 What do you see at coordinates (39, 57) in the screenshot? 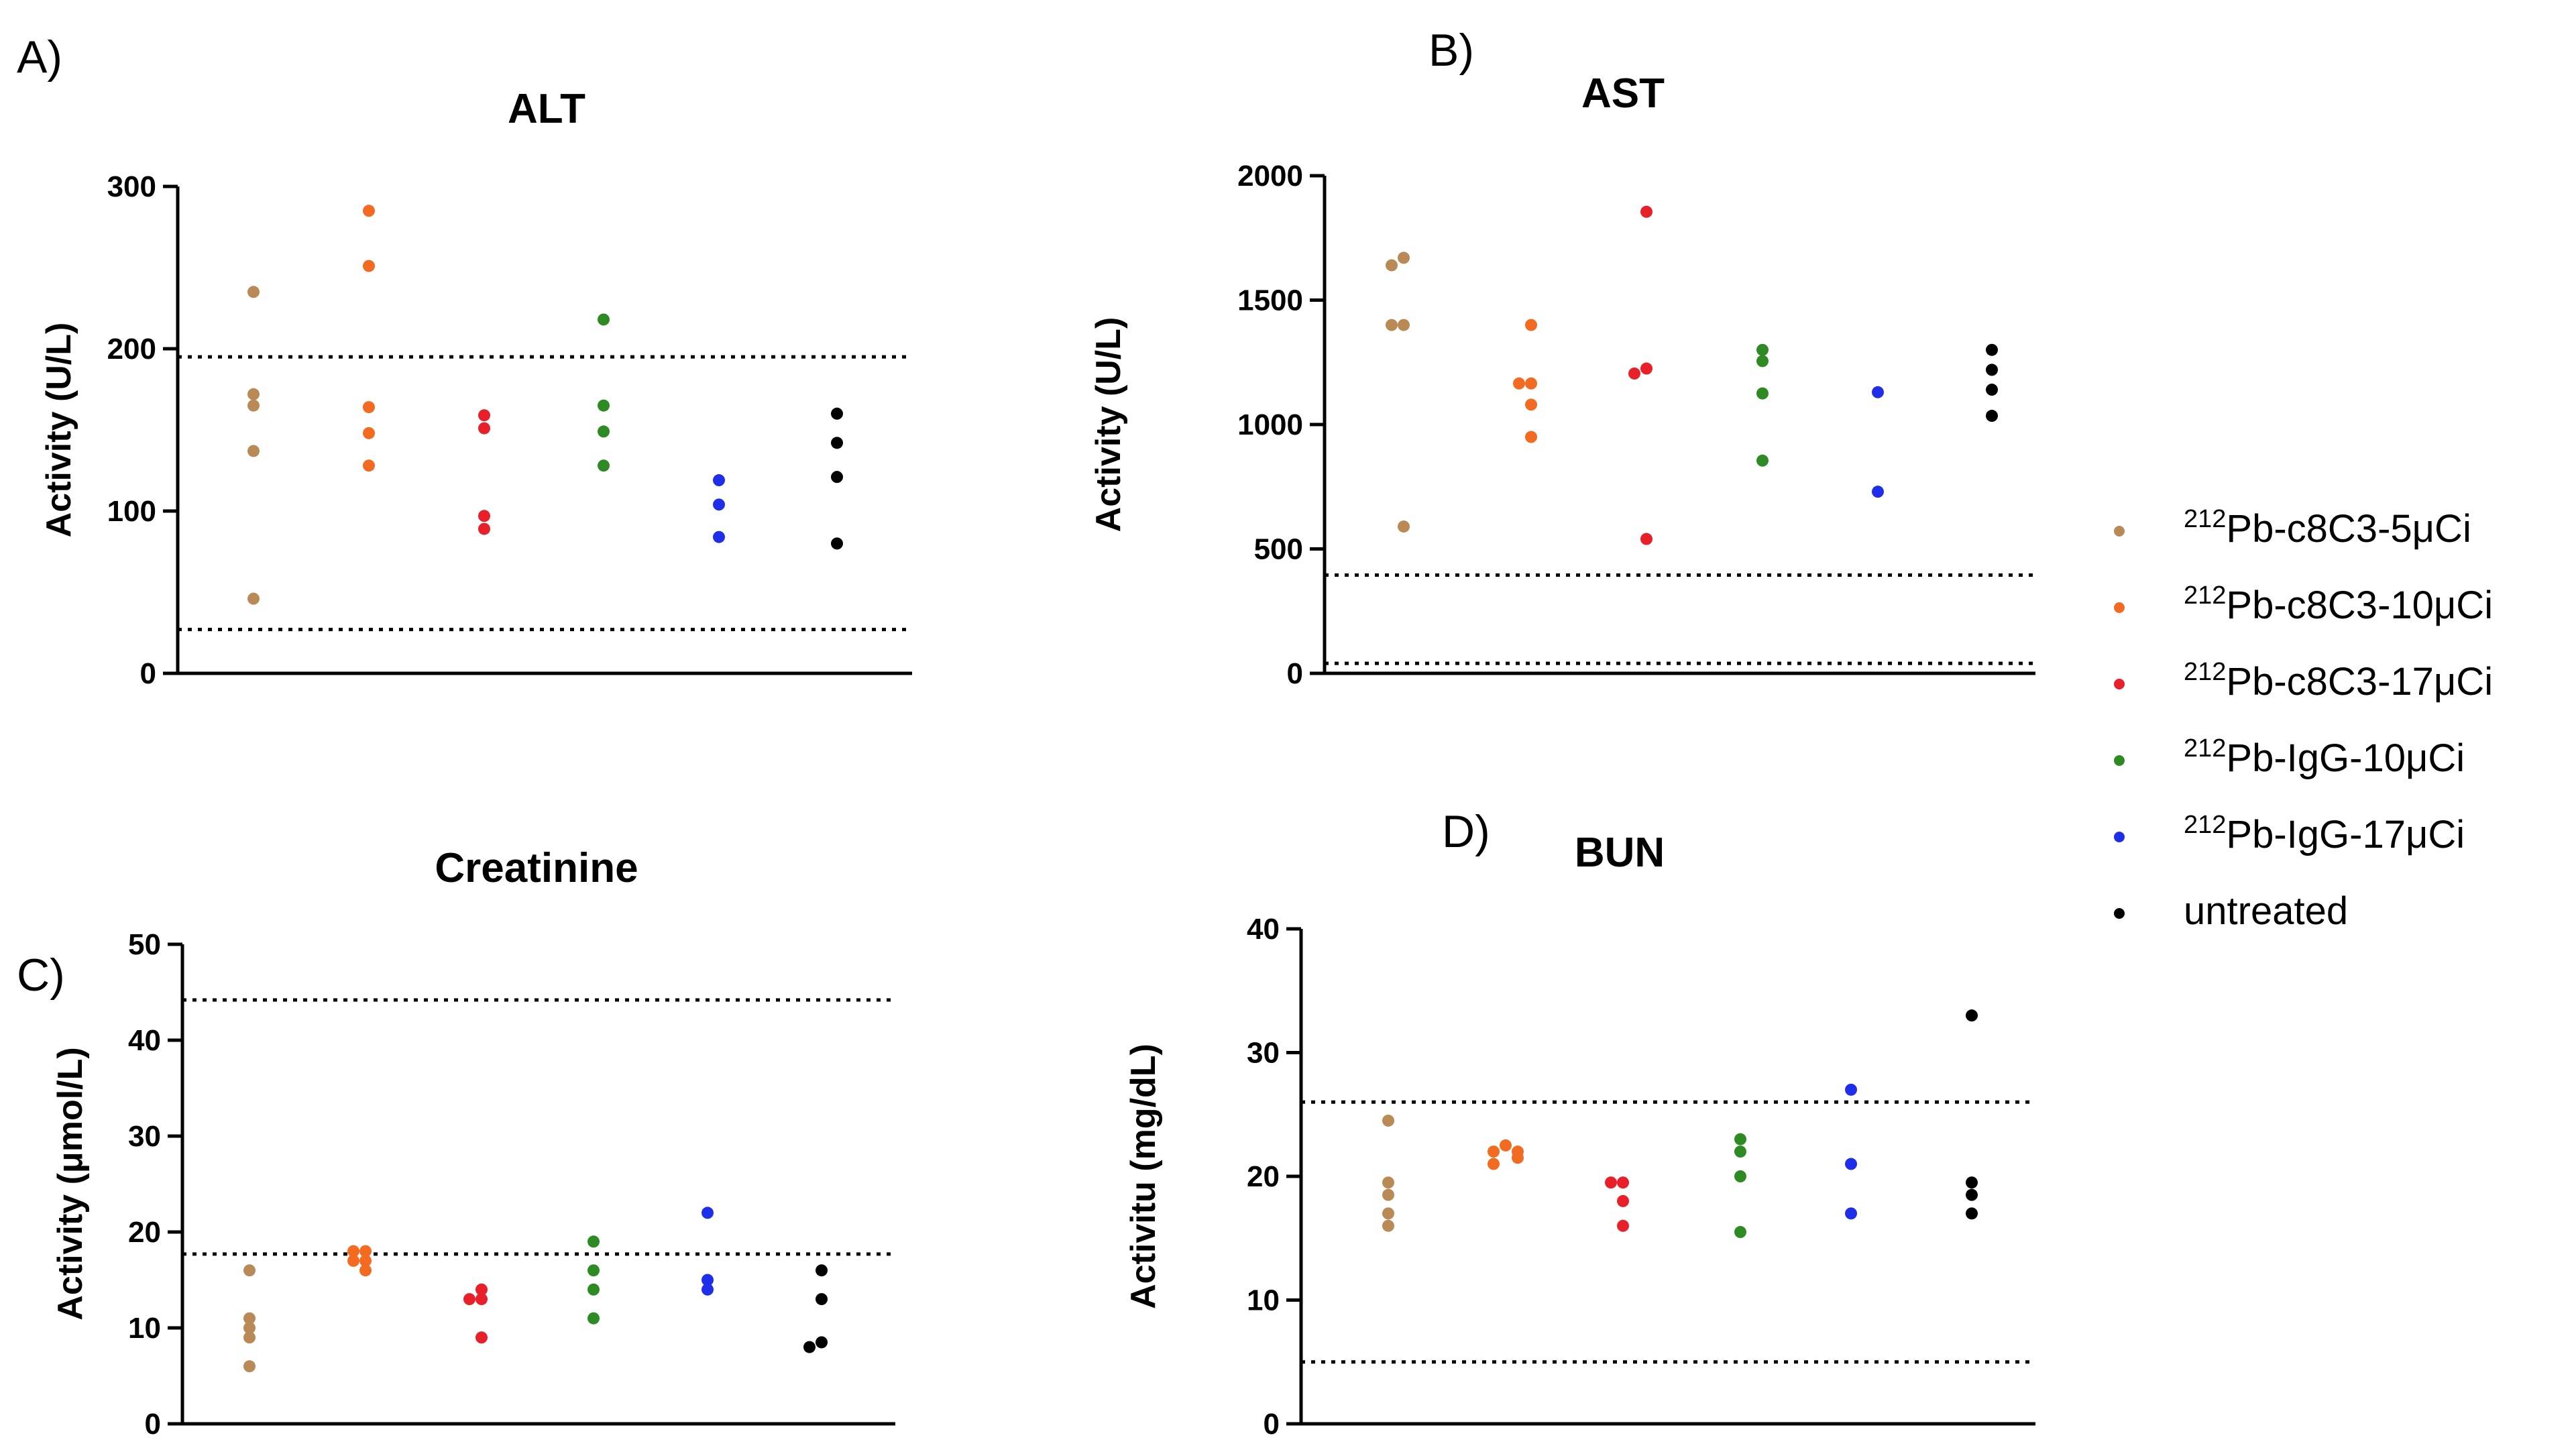
I see `panel-label: A)` at bounding box center [39, 57].